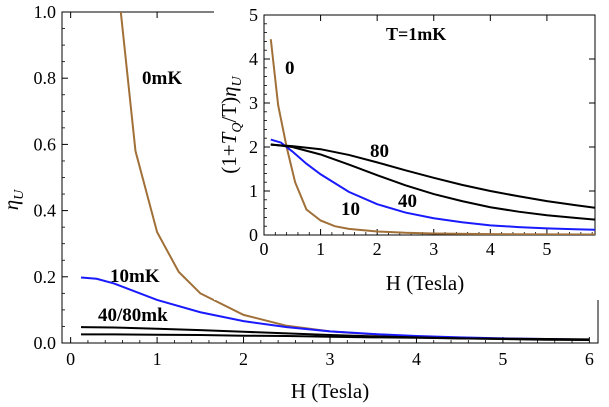  Describe the element at coordinates (330, 359) in the screenshot. I see `main-x-tick-label: 3` at that location.